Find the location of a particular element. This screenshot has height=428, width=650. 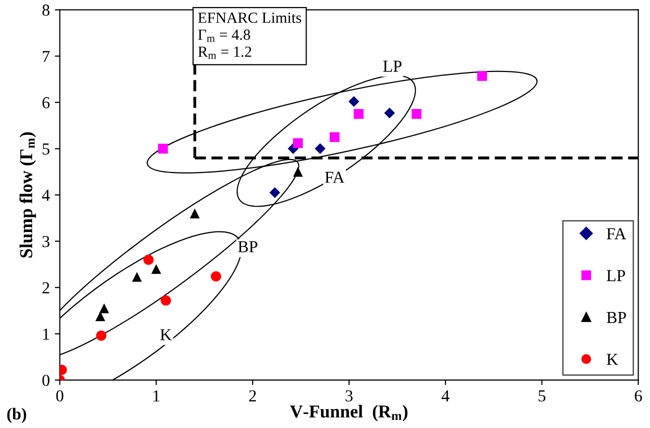

y-tick-label: 0 is located at coordinates (46, 380).